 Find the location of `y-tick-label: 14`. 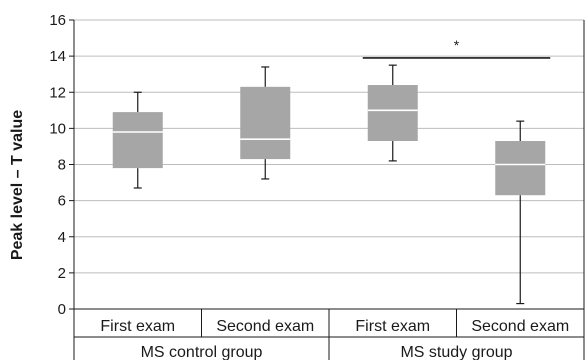

y-tick-label: 14 is located at coordinates (57, 56).